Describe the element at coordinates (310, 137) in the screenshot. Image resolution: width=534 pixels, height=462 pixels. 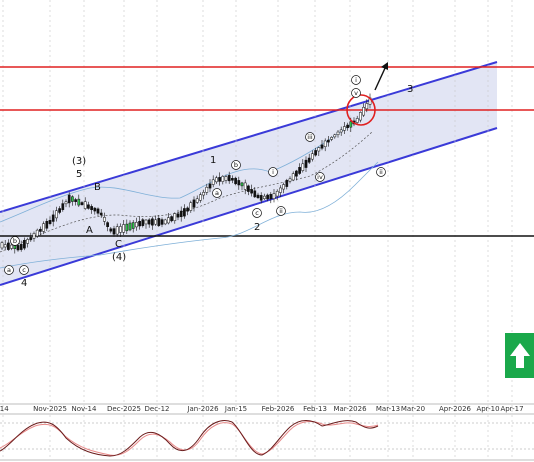
I see `svg-text: iii` at that location.